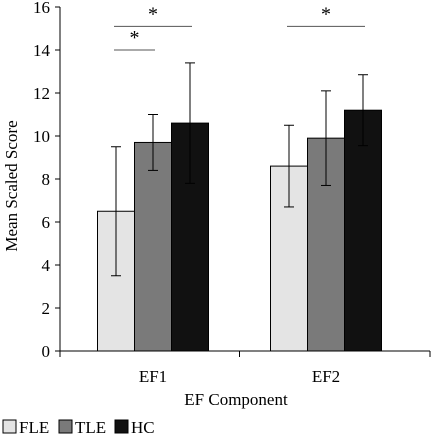 This screenshot has height=439, width=440. I want to click on y-tick-label: 6, so click(46, 222).